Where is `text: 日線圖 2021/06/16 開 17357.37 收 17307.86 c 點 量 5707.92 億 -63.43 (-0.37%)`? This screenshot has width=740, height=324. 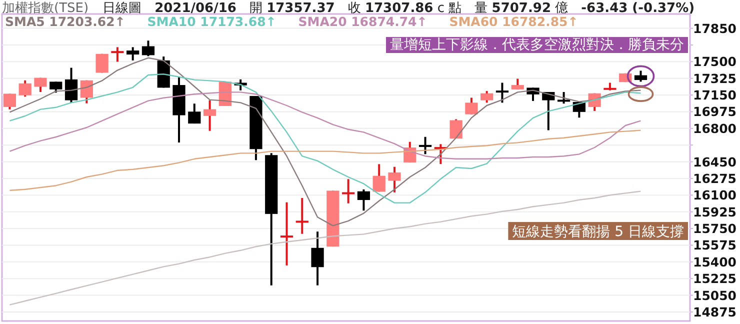
text: 日線圖 2021/06/16 開 17357.37 收 17307.86 c 點 量 5707.92 億 -63.43 (-0.37%) is located at coordinates (398, 8).